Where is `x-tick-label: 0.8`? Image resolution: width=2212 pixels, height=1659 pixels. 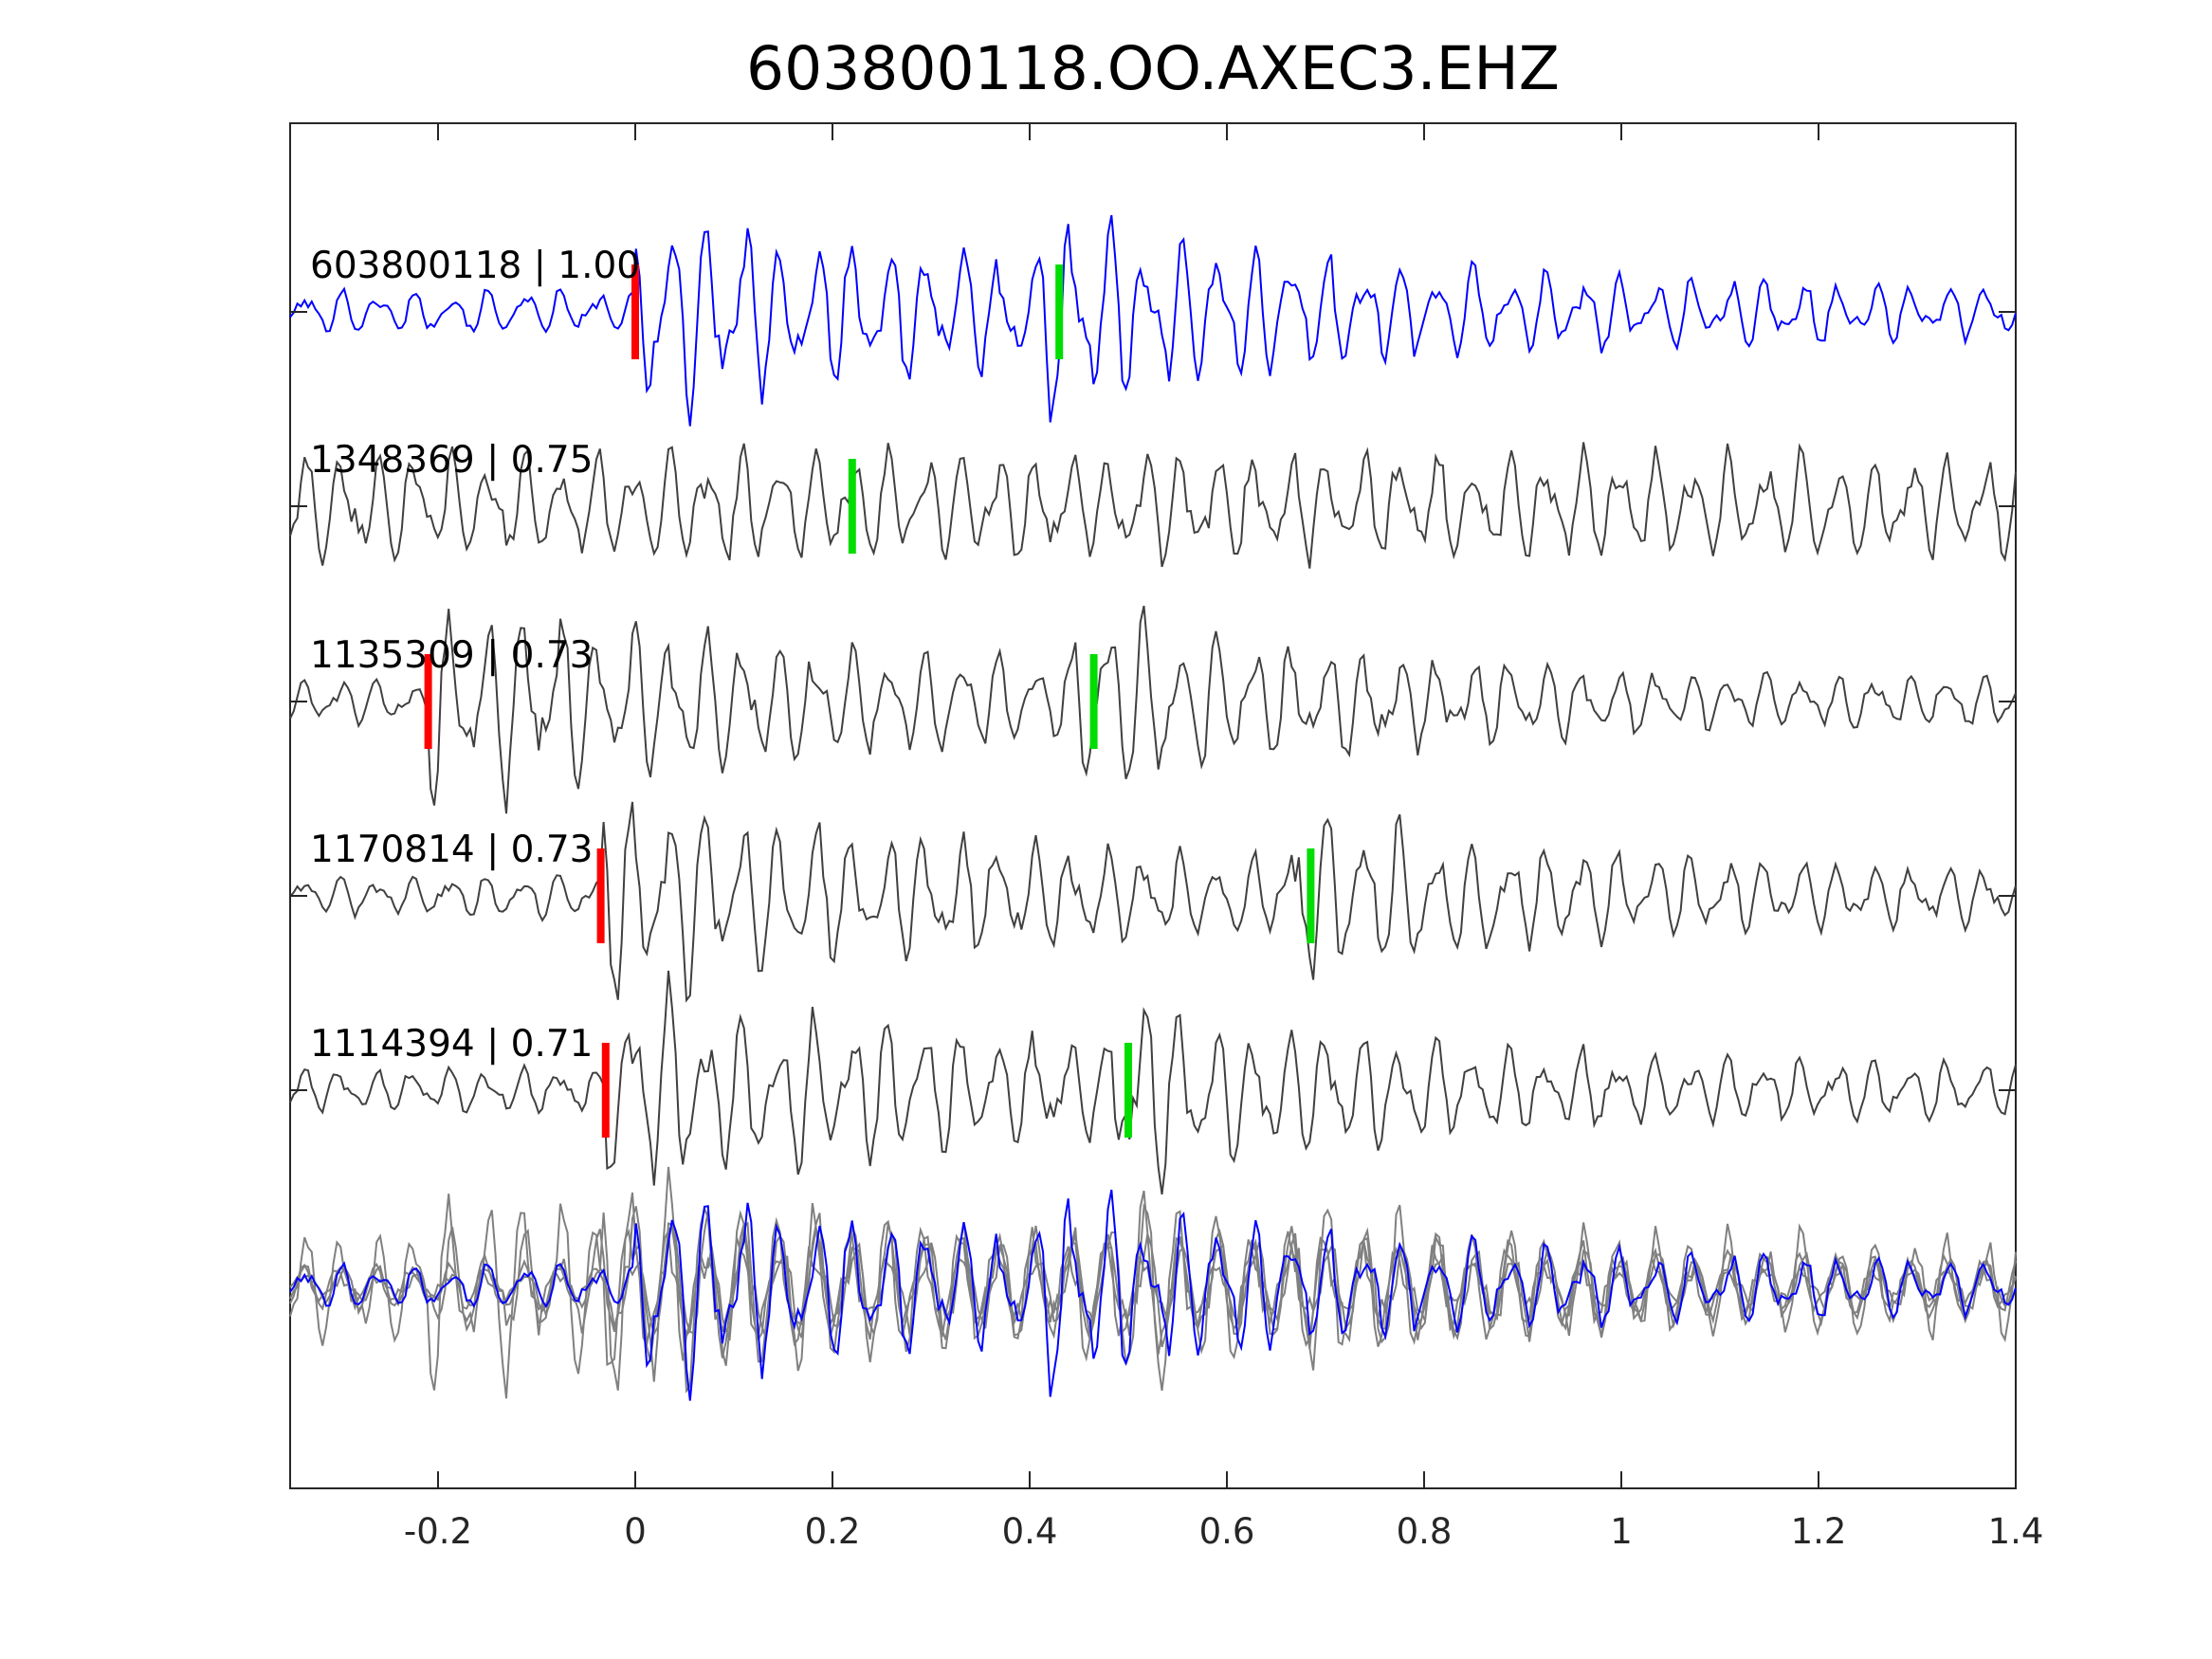
x-tick-label: 0.8 is located at coordinates (1425, 1531).